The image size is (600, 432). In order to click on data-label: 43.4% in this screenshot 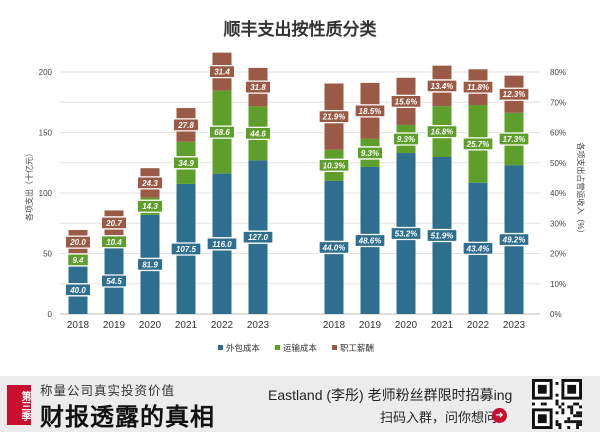, I will do `click(478, 248)`.